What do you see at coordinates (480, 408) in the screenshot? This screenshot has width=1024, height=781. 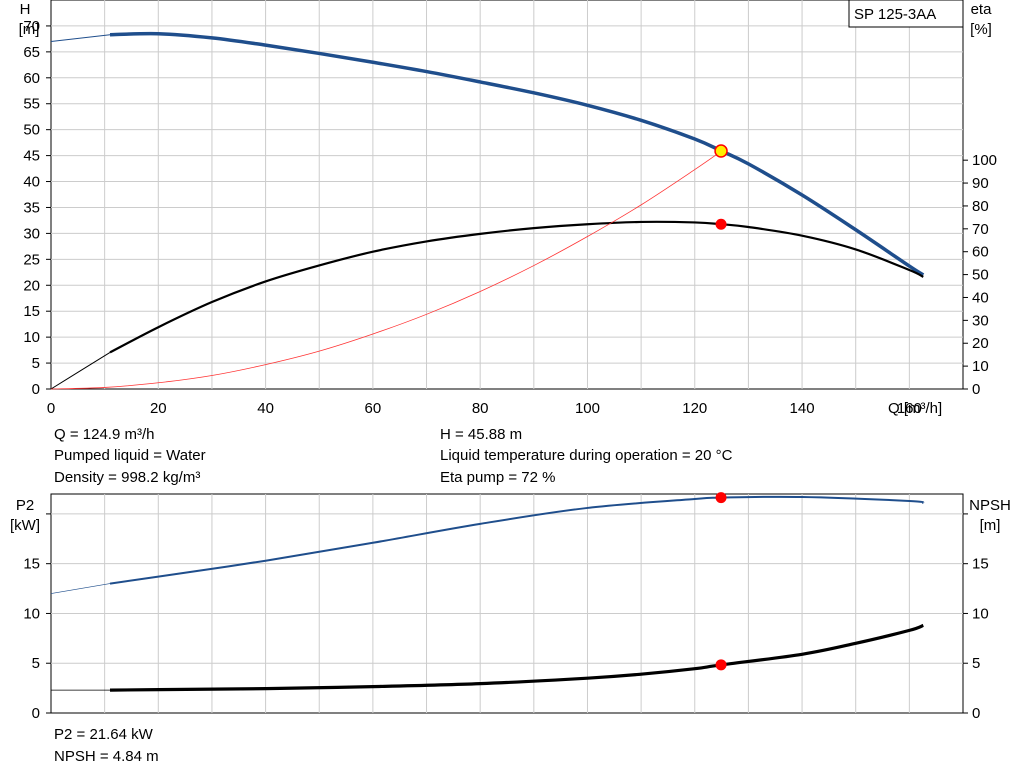 I see `x-tick-label: 80` at bounding box center [480, 408].